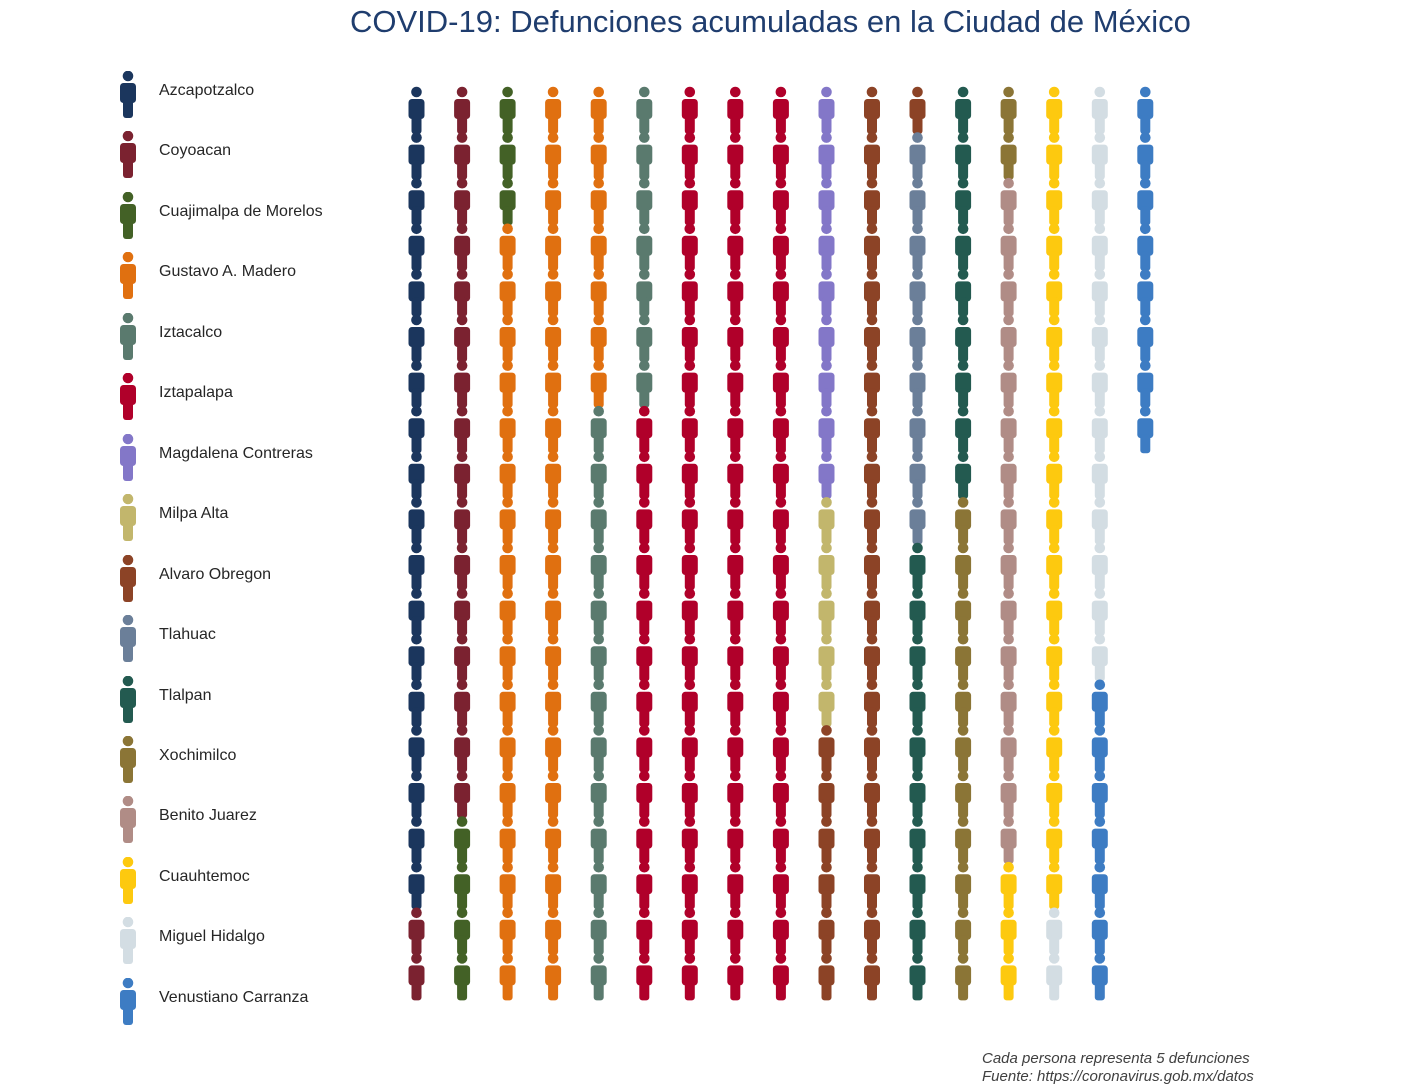 The image size is (1408, 1088). What do you see at coordinates (255, 826) in the screenshot?
I see `legend-item: Benito Juarez` at bounding box center [255, 826].